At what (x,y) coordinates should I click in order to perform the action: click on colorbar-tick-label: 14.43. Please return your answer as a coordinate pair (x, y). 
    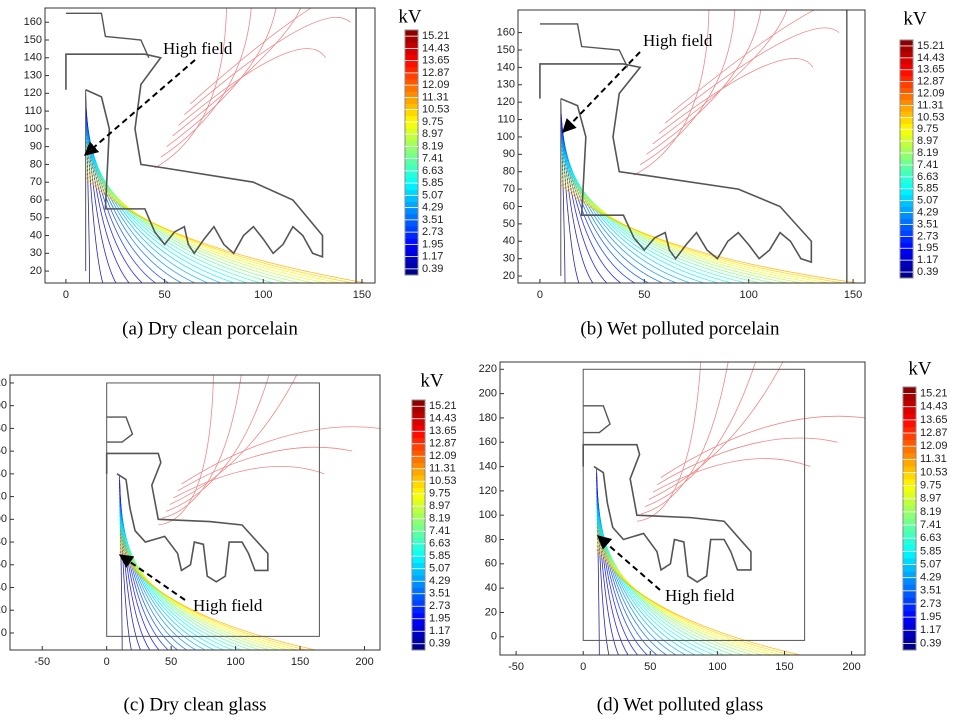
    Looking at the image, I should click on (931, 58).